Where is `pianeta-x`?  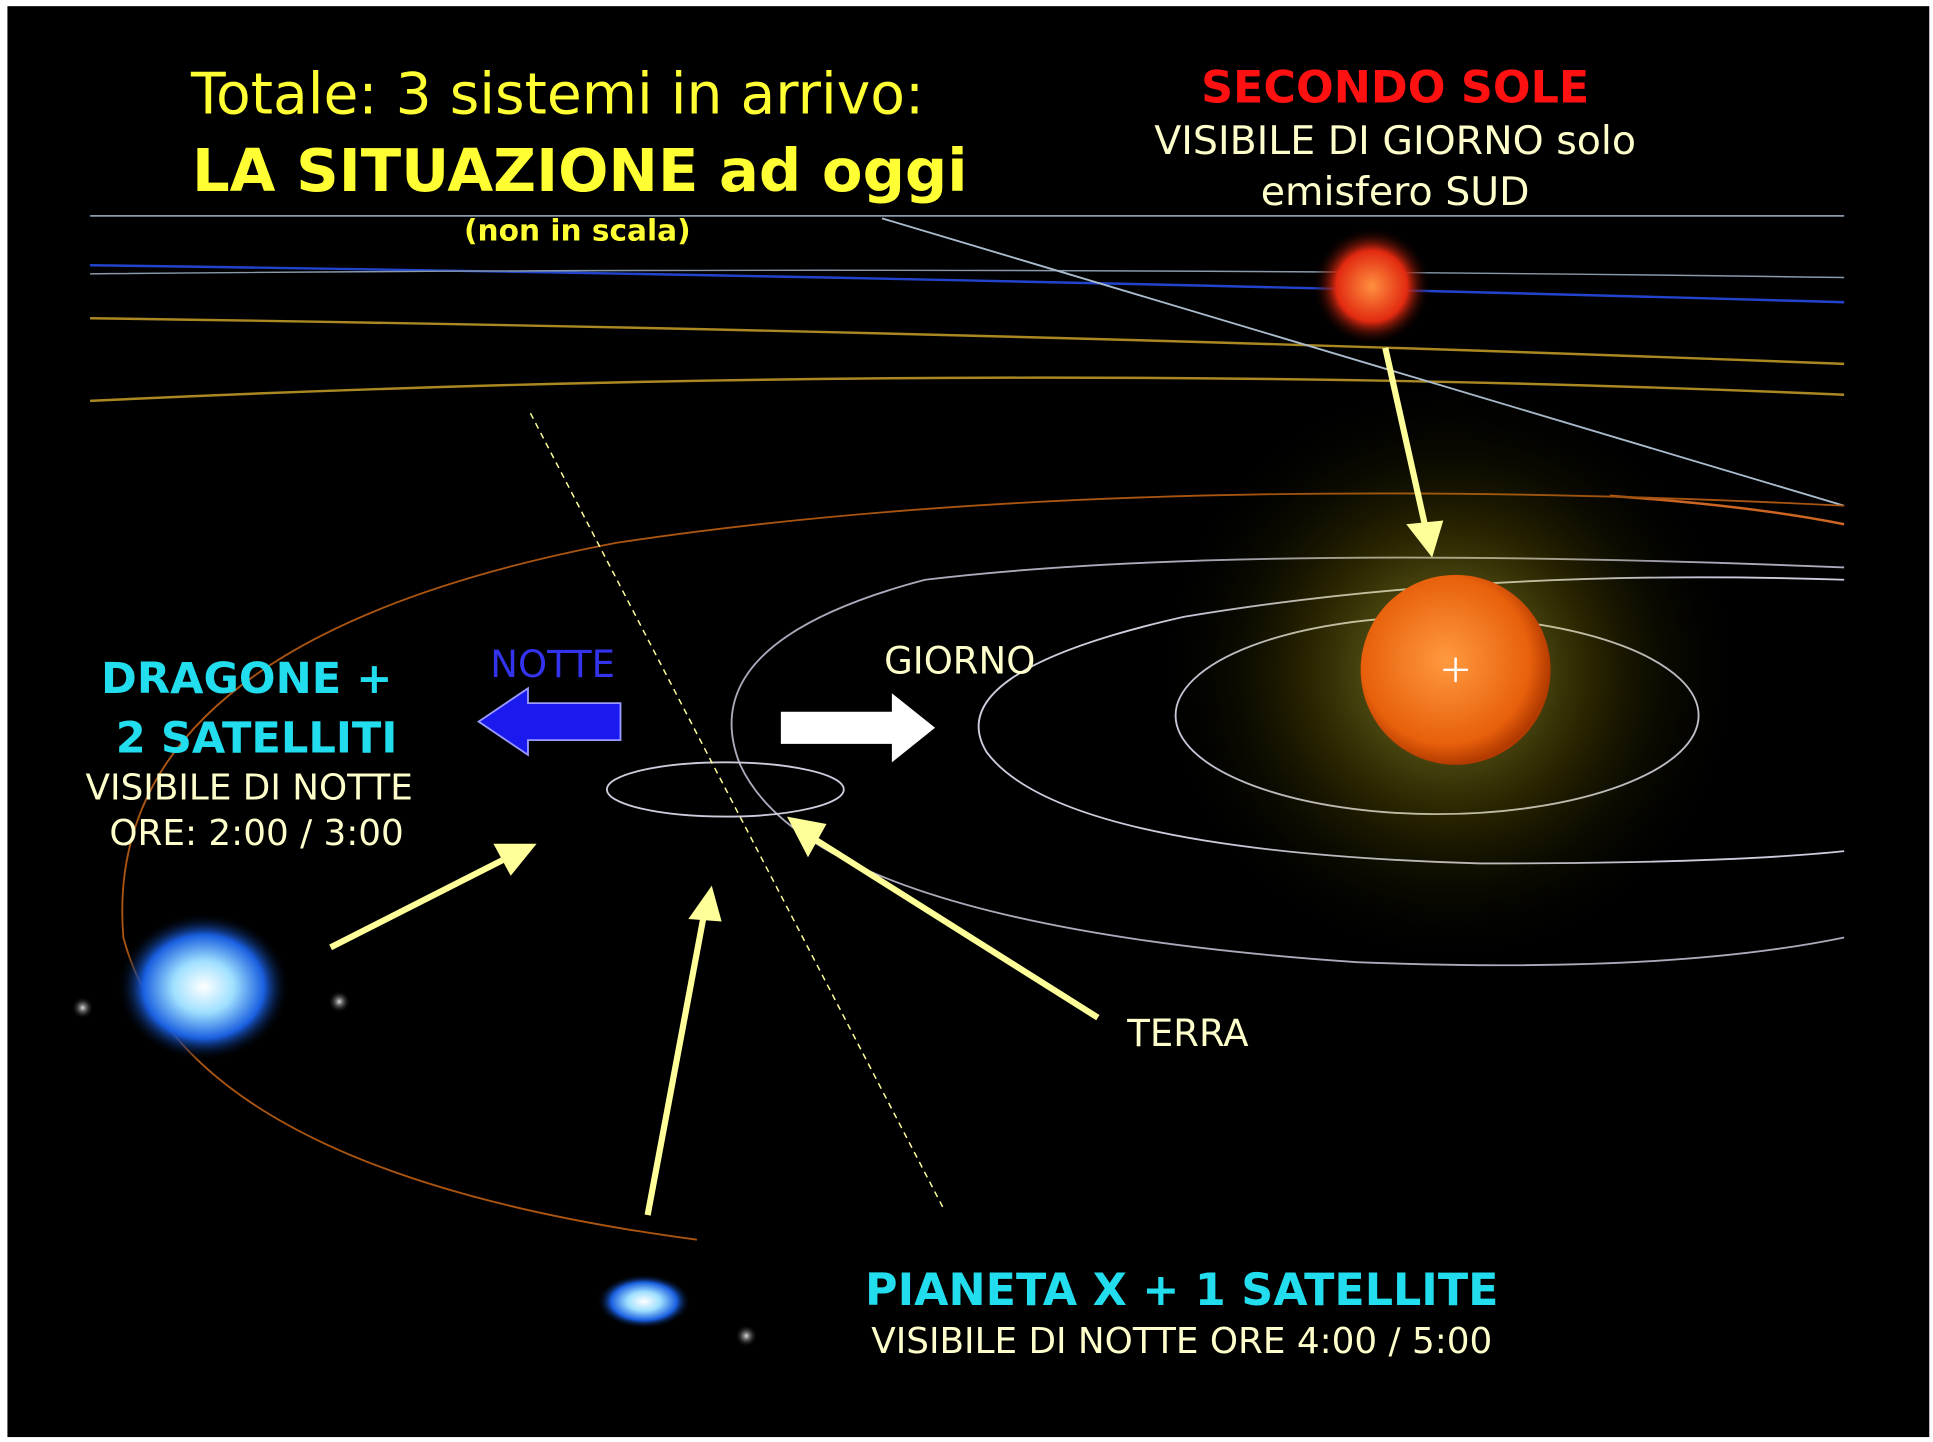 pianeta-x is located at coordinates (644, 1301).